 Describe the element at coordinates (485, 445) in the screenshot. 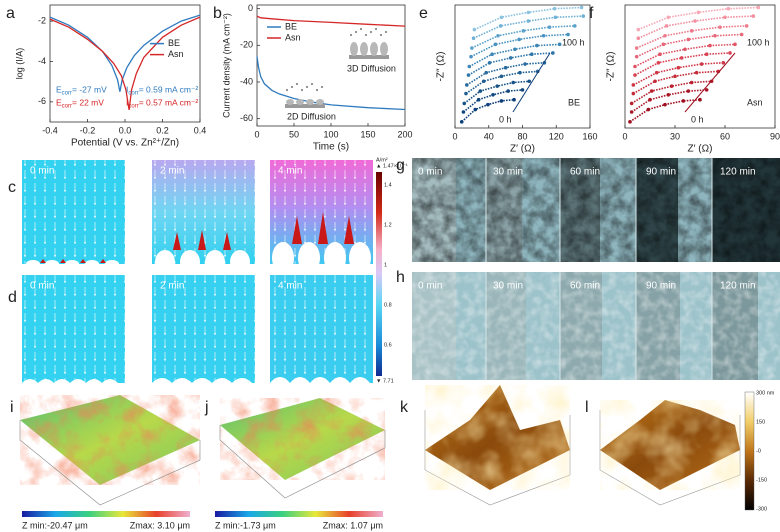

I see `panel-k: k` at that location.